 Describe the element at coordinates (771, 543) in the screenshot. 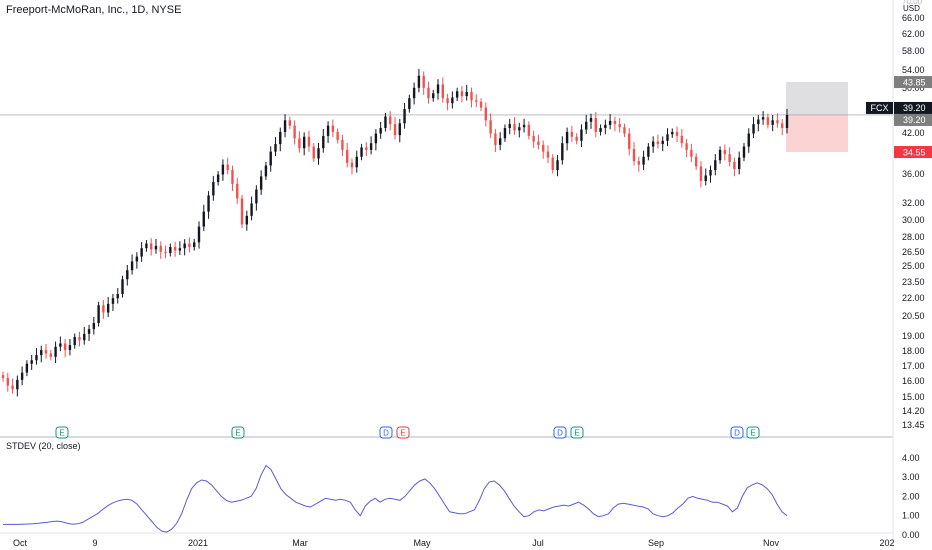

I see `time-tick-label: Nov` at that location.